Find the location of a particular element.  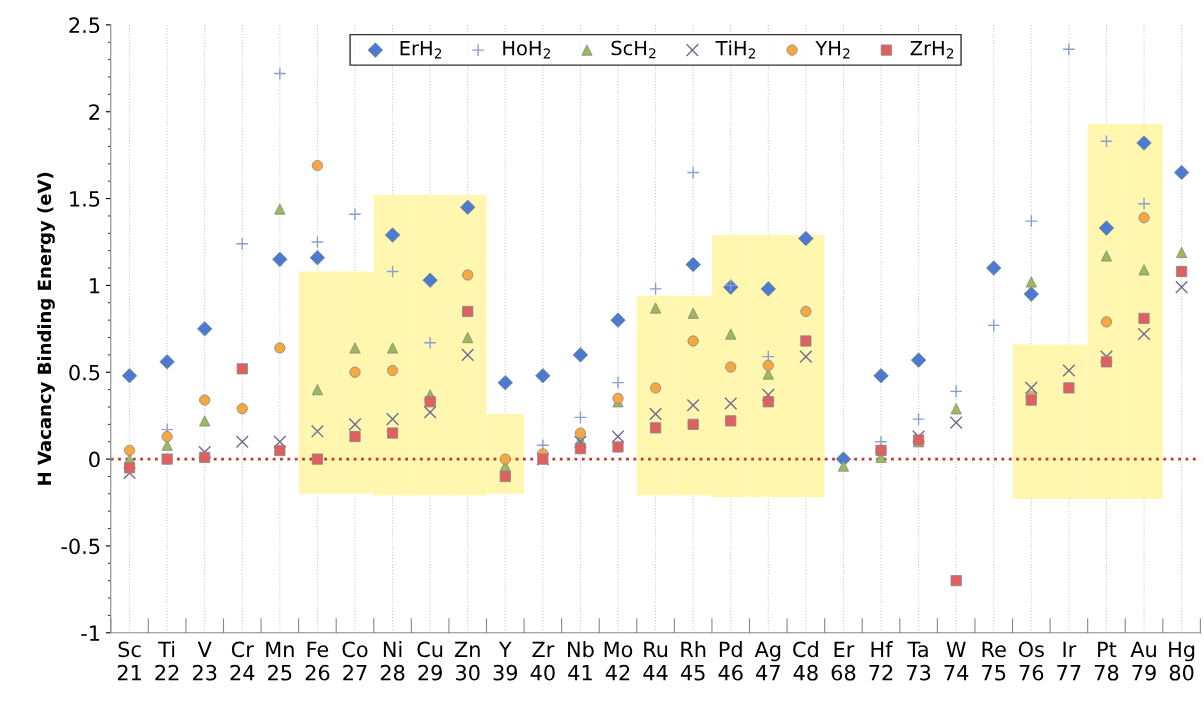

x-tick-label: Ta 73 is located at coordinates (919, 661).